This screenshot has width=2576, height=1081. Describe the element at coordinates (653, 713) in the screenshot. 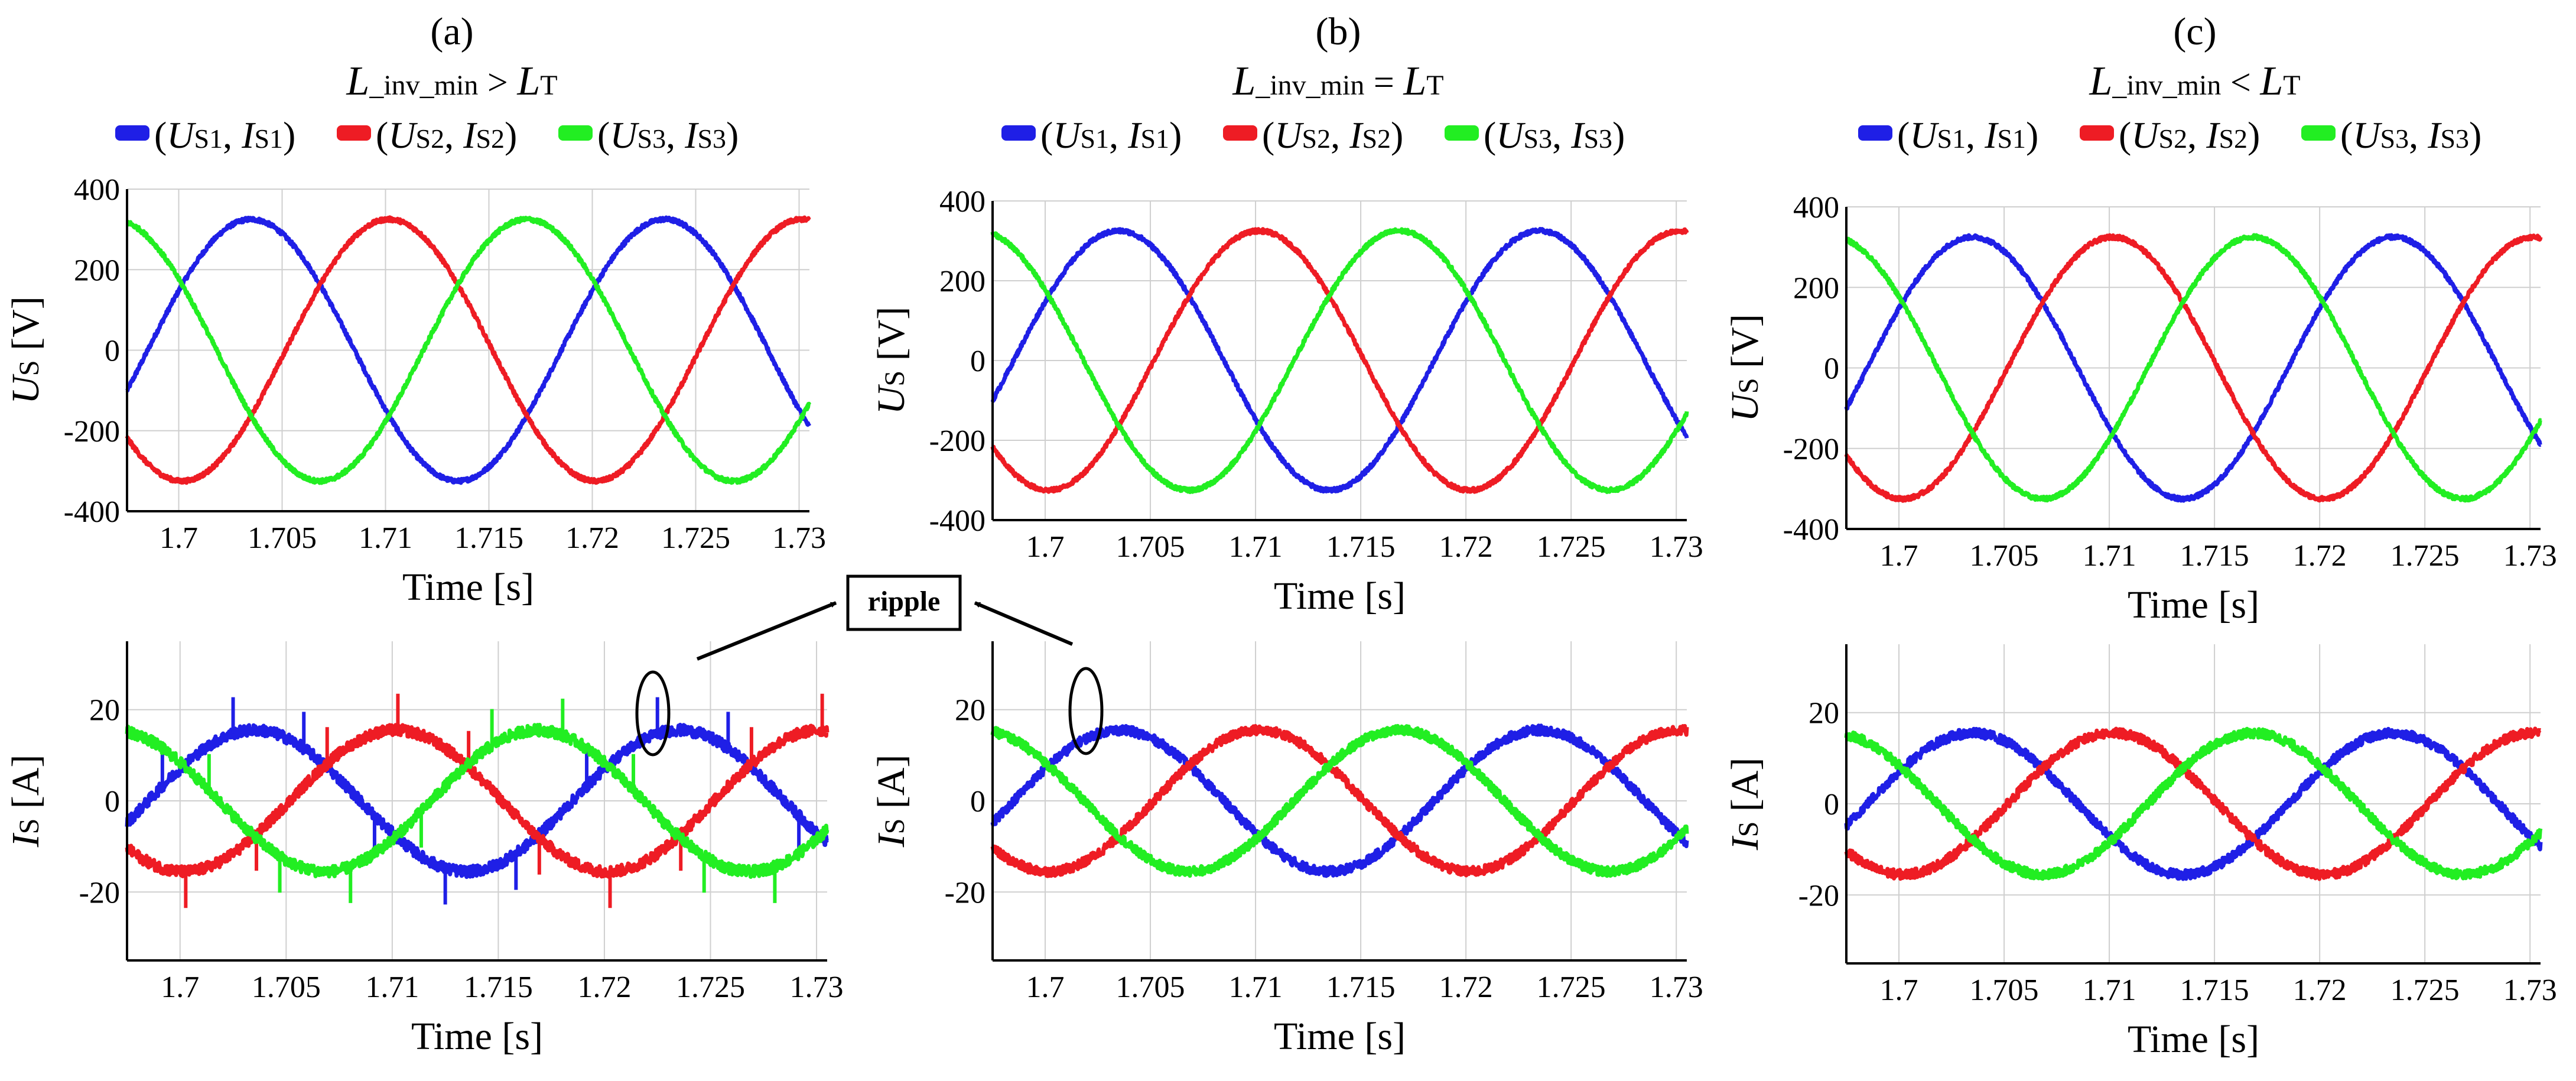

I see `ripple-ellipse-a` at that location.